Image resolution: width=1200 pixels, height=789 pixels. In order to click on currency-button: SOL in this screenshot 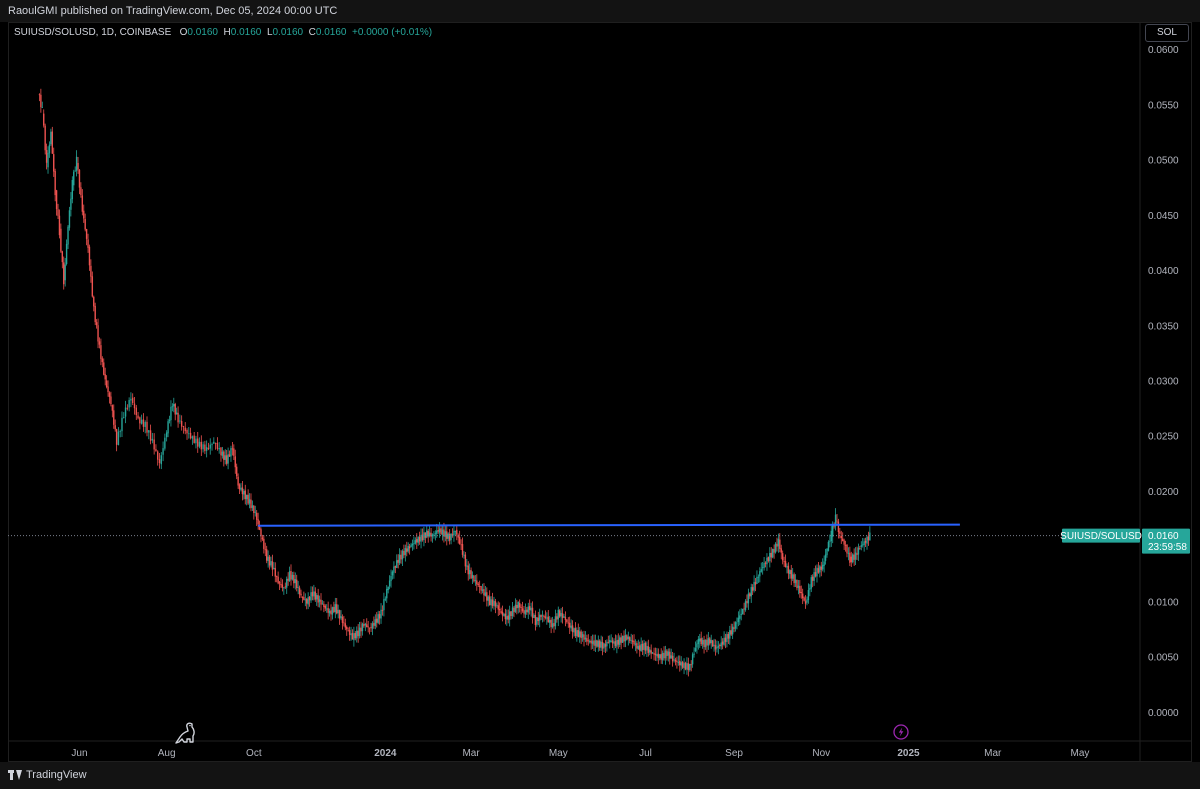, I will do `click(1167, 33)`.